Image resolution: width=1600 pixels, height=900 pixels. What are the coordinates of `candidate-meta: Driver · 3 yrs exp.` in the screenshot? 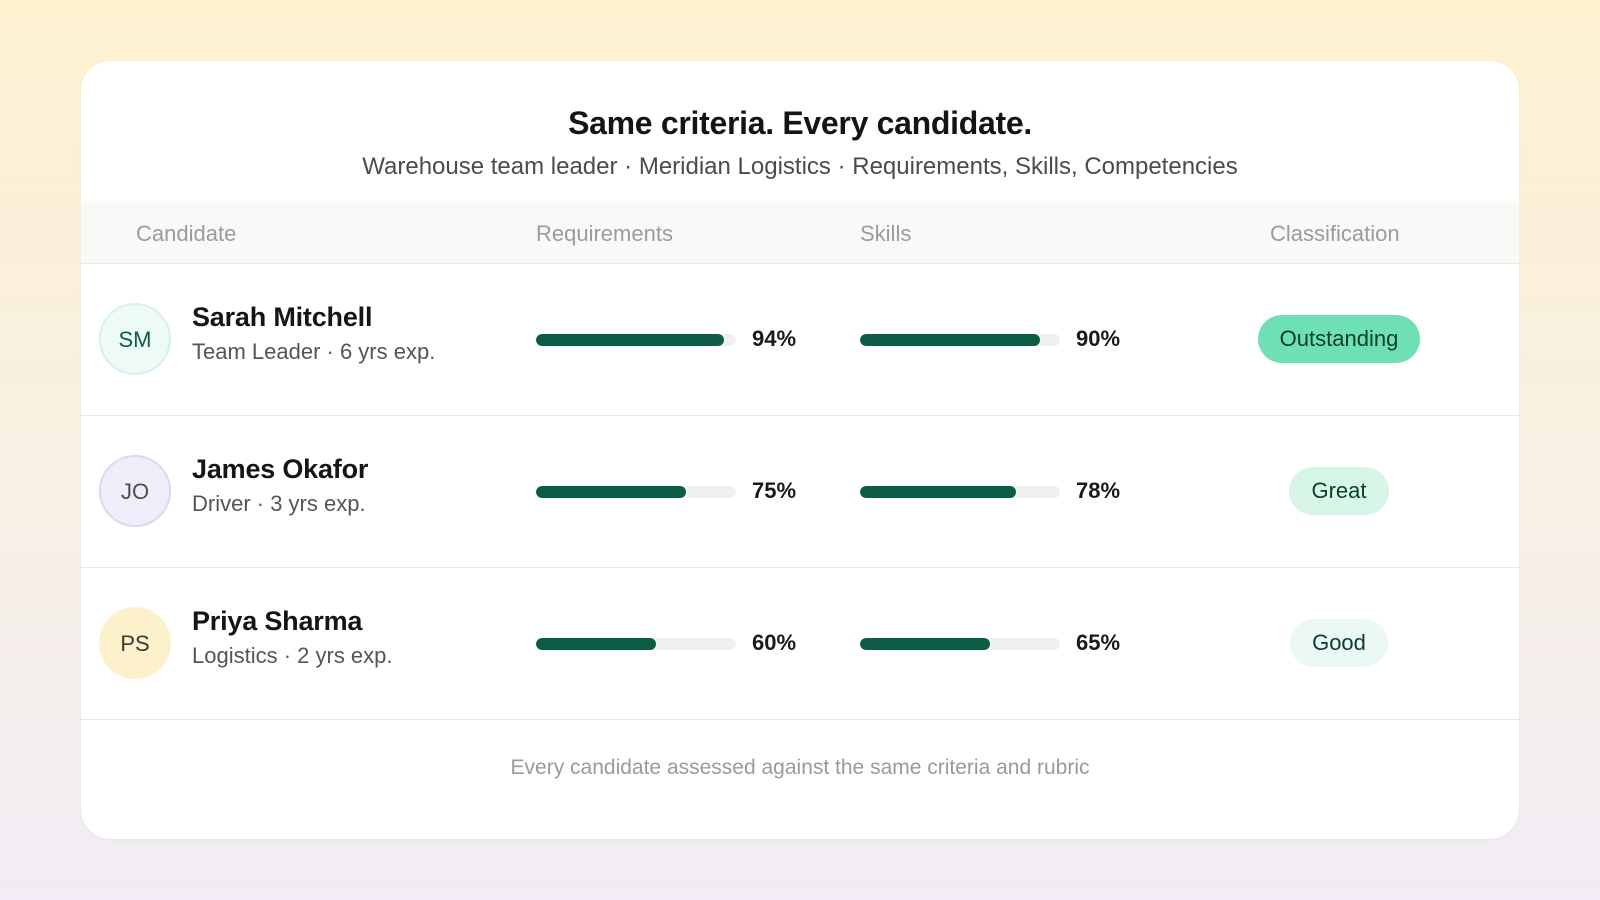 It's located at (279, 503).